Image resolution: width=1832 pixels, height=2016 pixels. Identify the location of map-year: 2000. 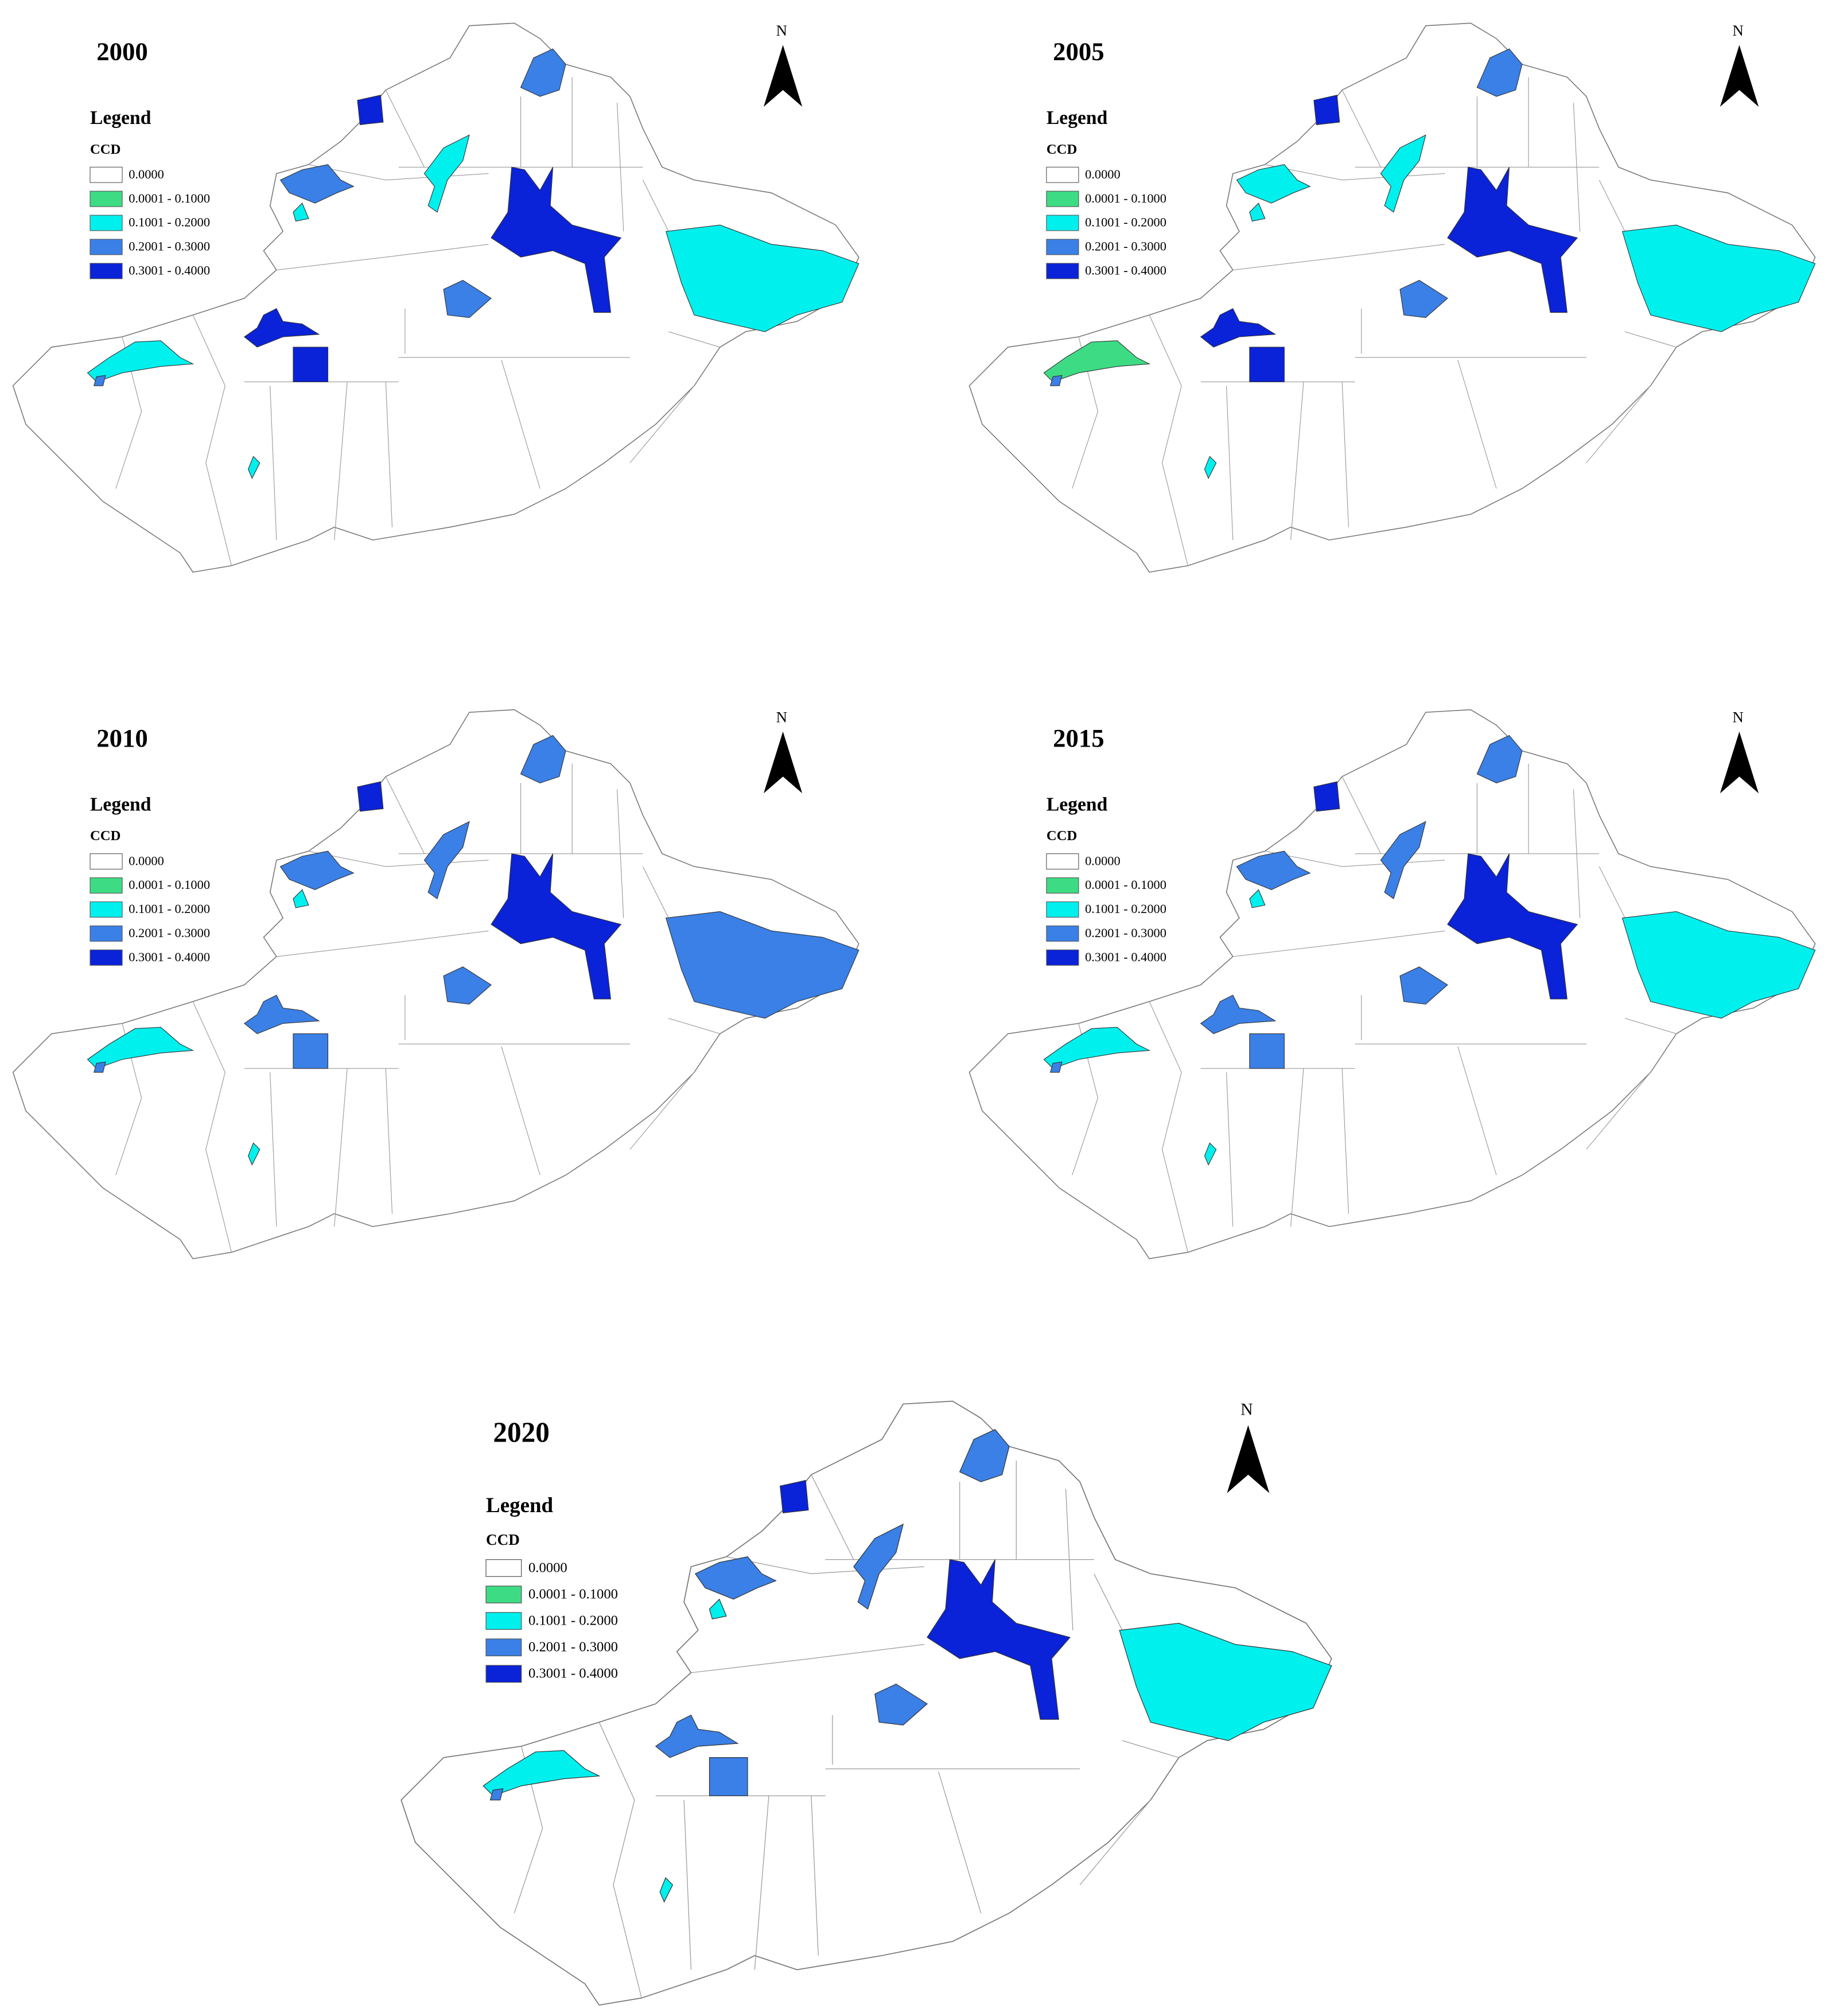
(122, 51).